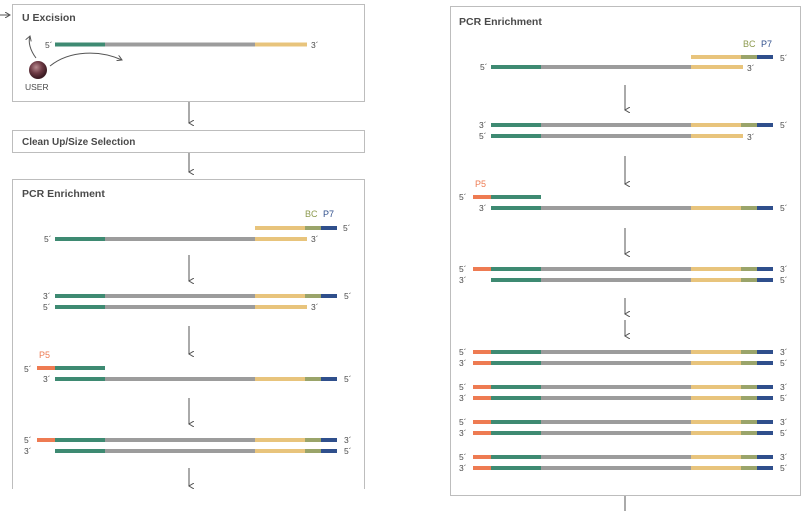 The image size is (809, 511). What do you see at coordinates (623, 462) in the screenshot?
I see `amplified-product-4: 5´ 3´ 3´ 5´` at bounding box center [623, 462].